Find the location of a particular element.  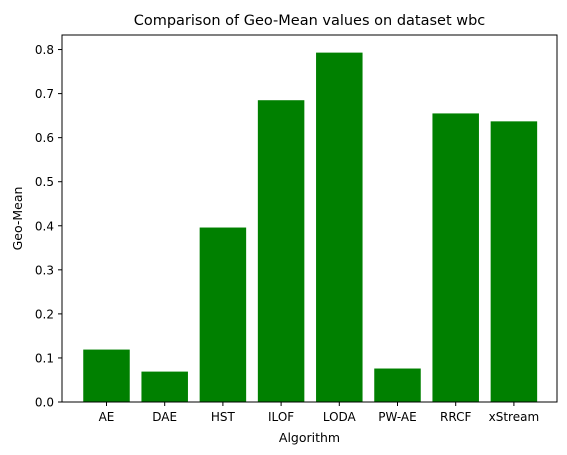

y-tick-label: 0.1 is located at coordinates (44, 358).